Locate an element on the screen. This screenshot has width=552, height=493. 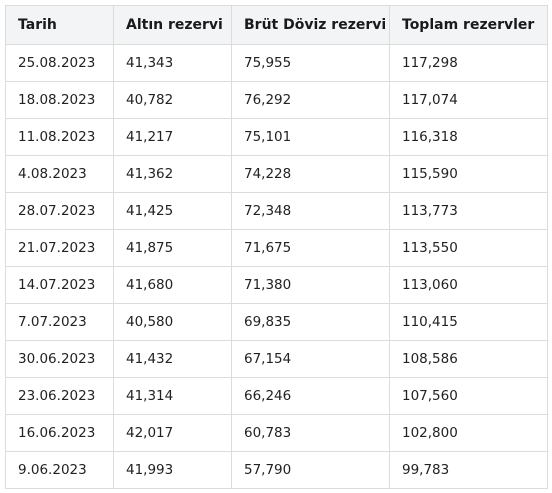
cell-gross-fx-reserve: 66,246 is located at coordinates (310, 396).